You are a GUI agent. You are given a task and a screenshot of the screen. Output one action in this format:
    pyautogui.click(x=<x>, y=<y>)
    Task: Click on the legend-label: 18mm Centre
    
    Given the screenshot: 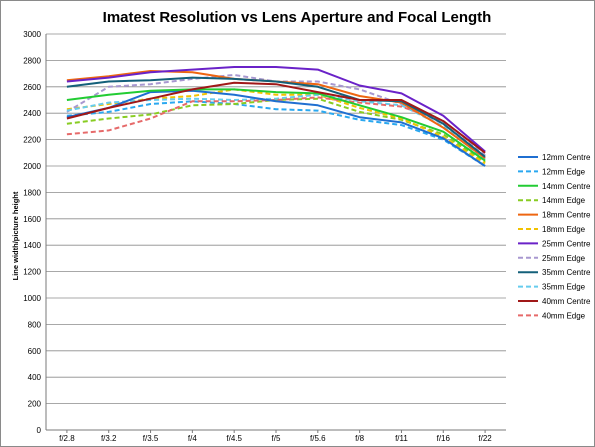 What is the action you would take?
    pyautogui.click(x=566, y=215)
    